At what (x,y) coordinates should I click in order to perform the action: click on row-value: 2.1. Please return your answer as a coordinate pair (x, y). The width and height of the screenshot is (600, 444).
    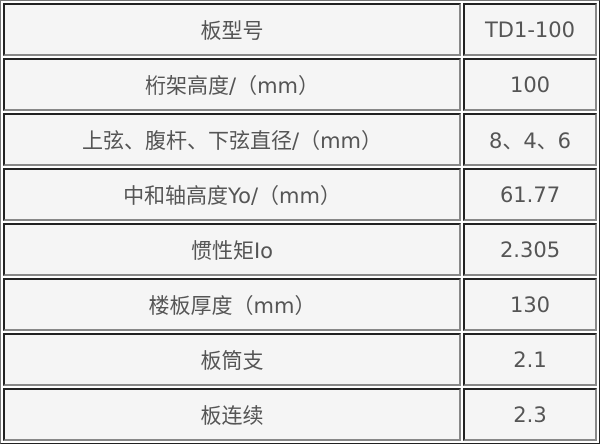
    Looking at the image, I should click on (530, 359).